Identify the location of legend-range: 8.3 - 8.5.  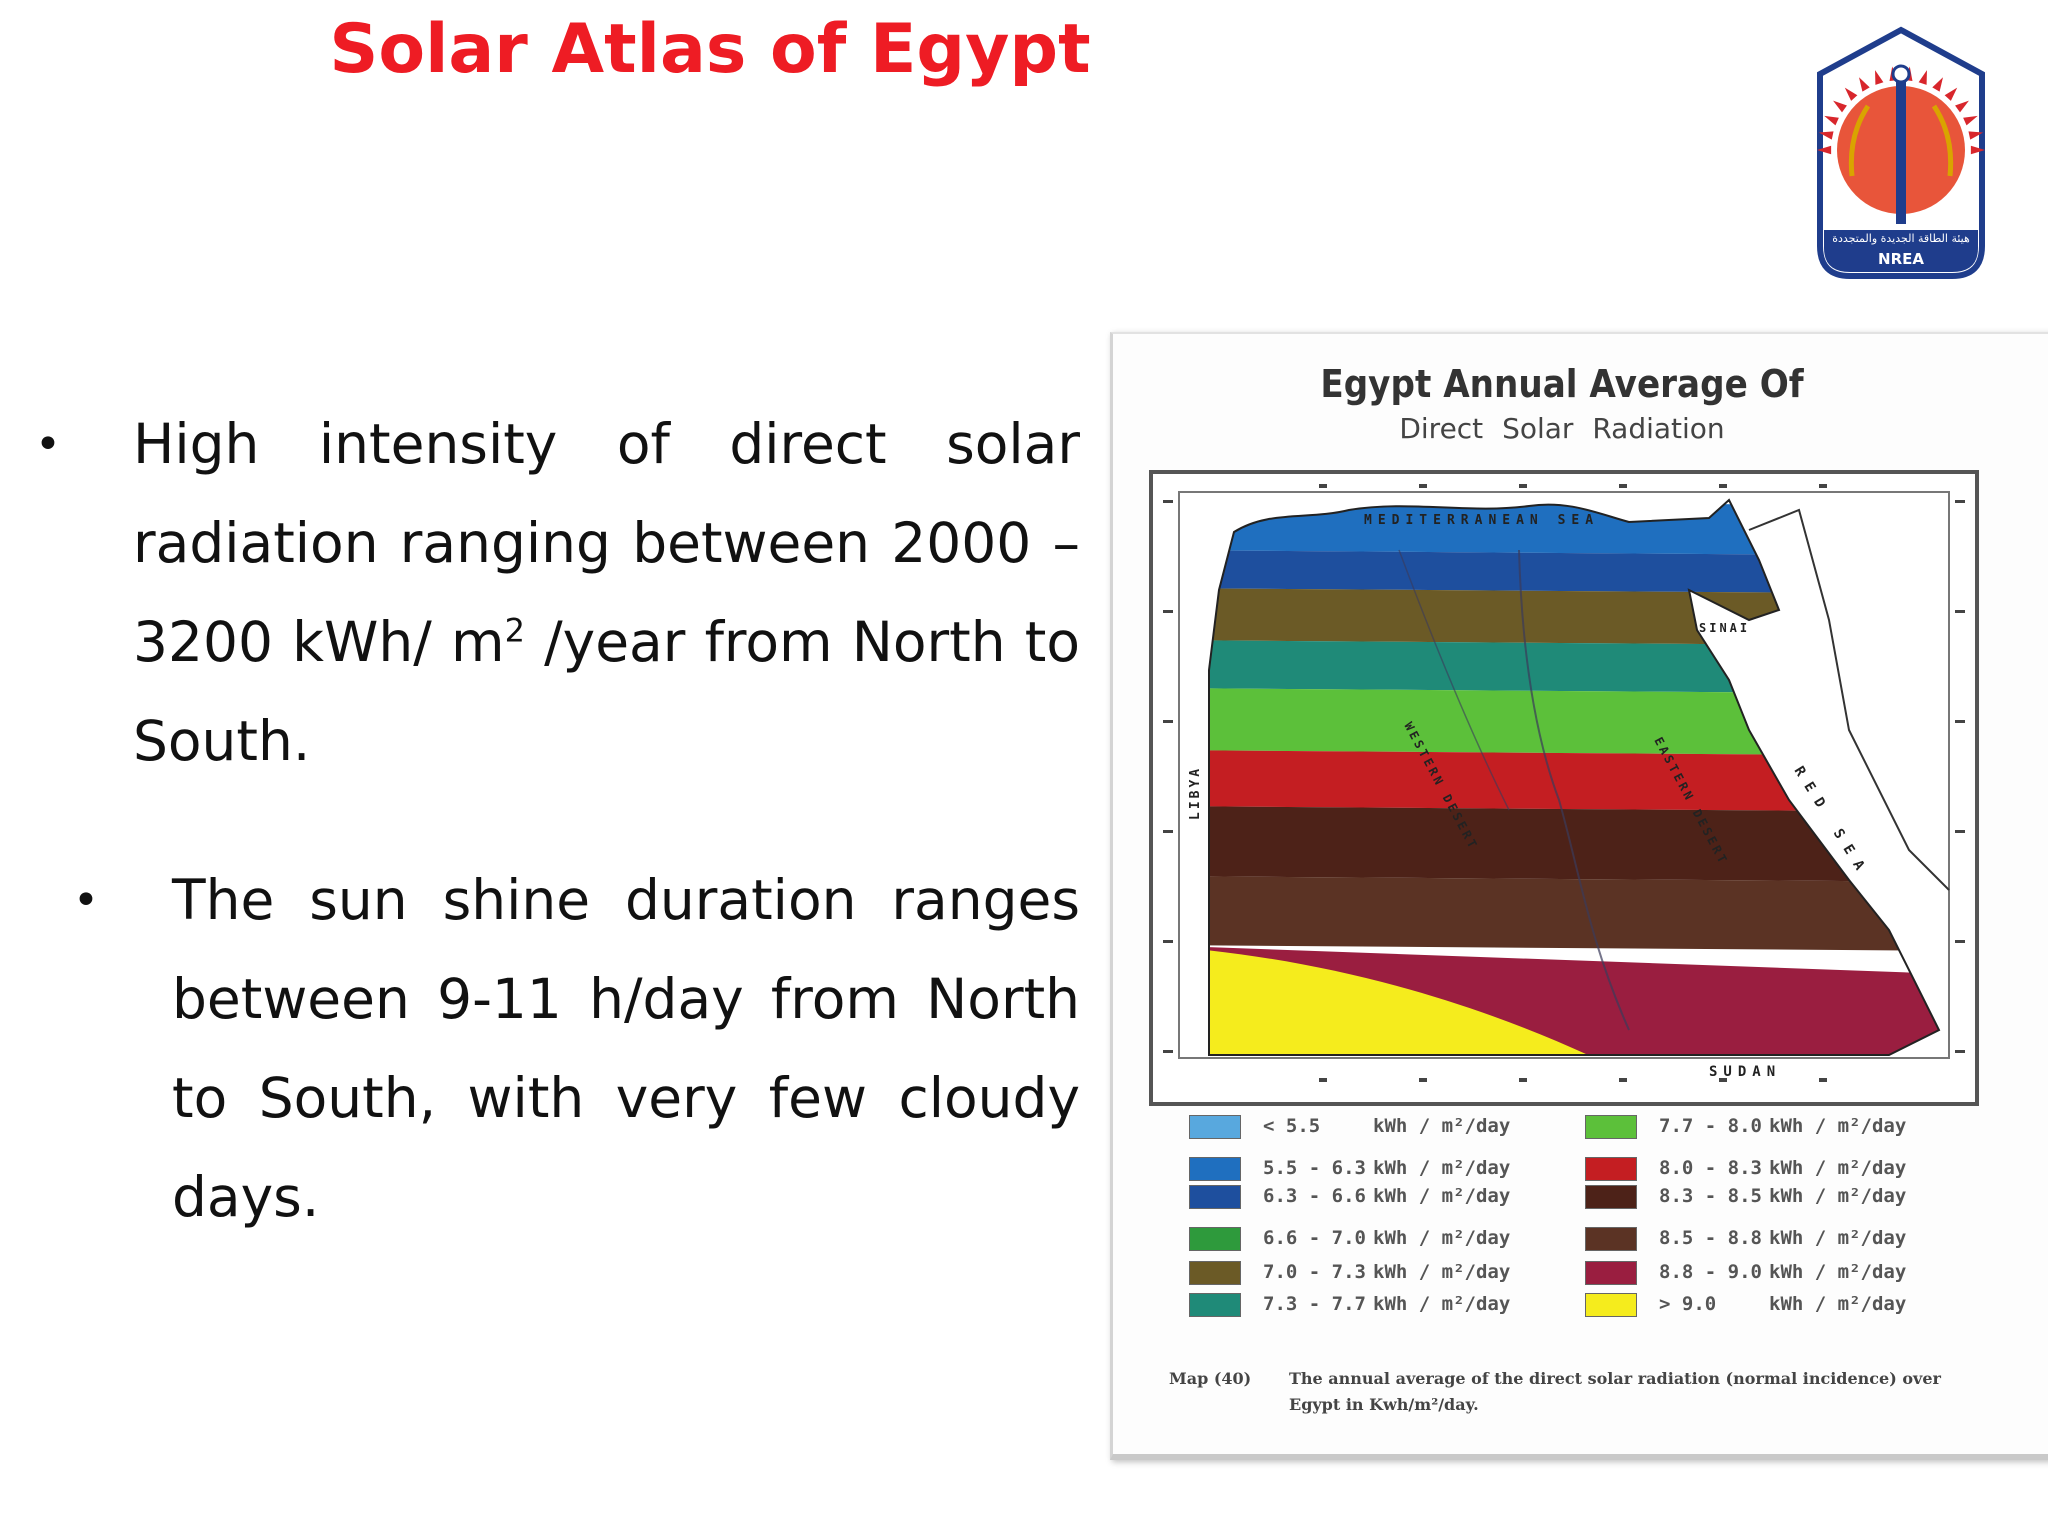
(1710, 1196).